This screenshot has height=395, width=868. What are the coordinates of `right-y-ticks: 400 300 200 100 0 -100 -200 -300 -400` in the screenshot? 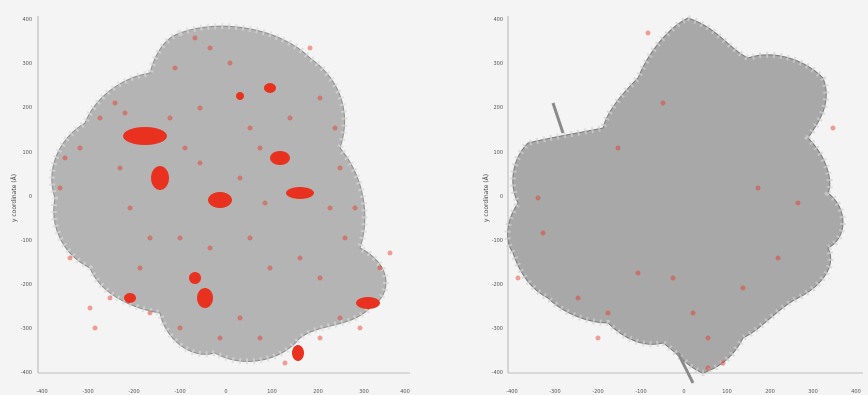 It's located at (497, 196).